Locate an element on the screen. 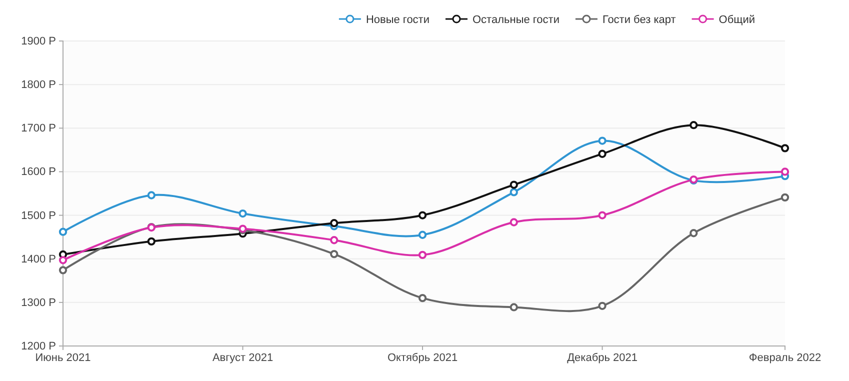 Image resolution: width=849 pixels, height=381 pixels. y-tick-label: 1600 Р is located at coordinates (38, 172).